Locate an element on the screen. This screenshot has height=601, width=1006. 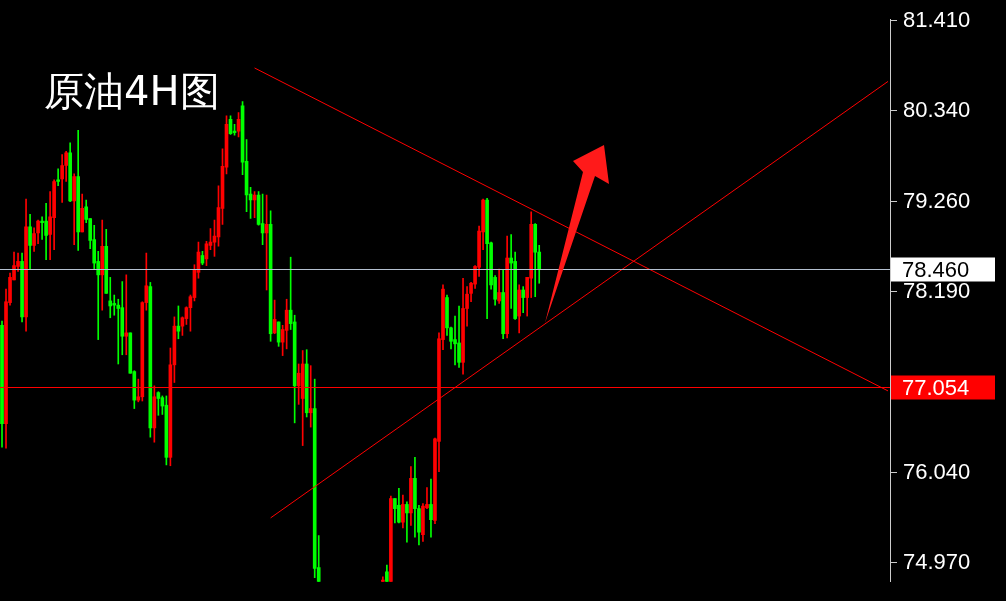
text: 原油4H图 is located at coordinates (132, 91).